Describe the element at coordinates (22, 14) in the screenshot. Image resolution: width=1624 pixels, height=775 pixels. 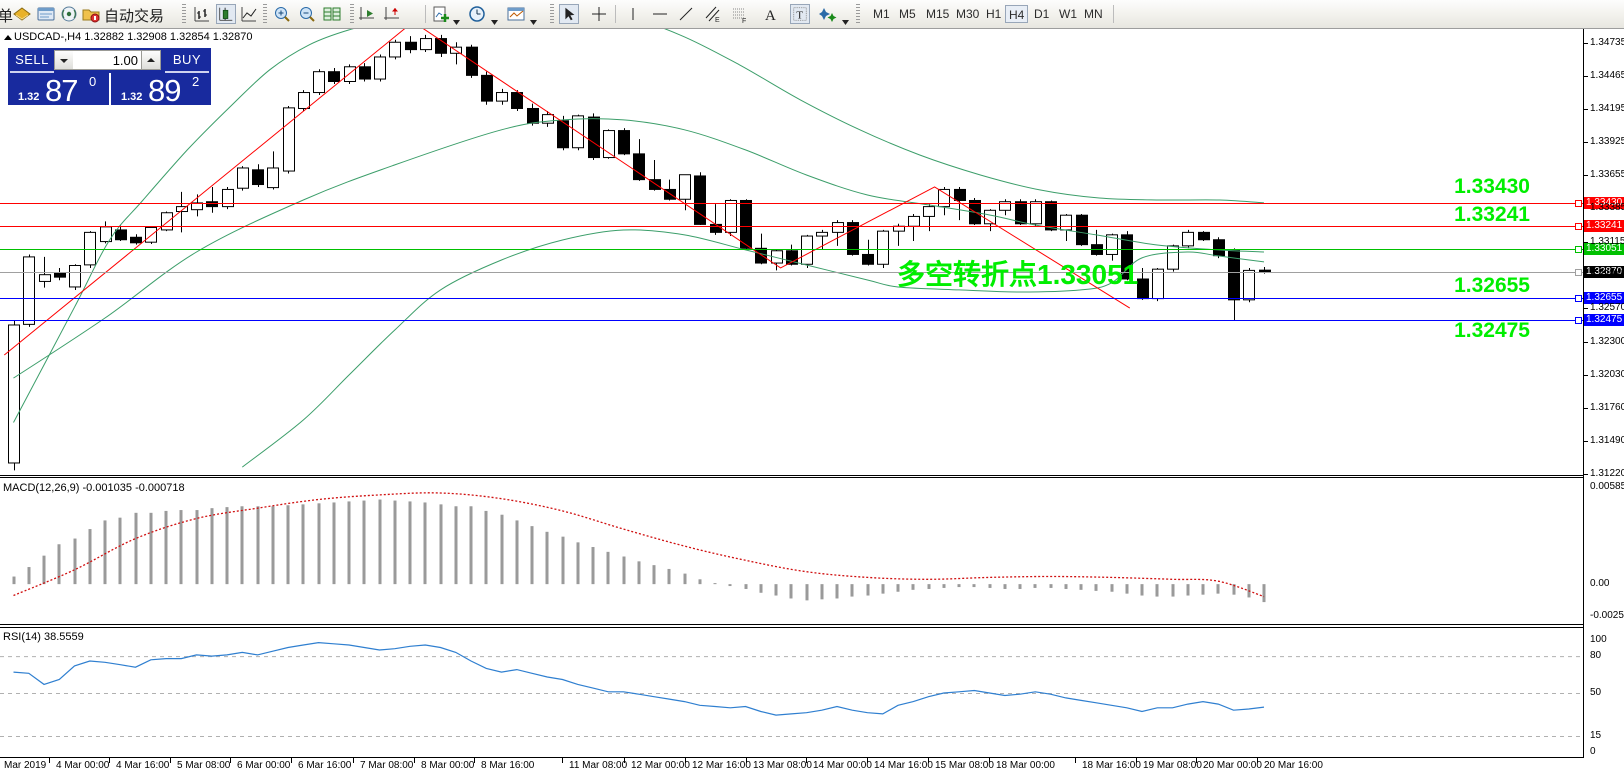
I see `new-order-icon` at that location.